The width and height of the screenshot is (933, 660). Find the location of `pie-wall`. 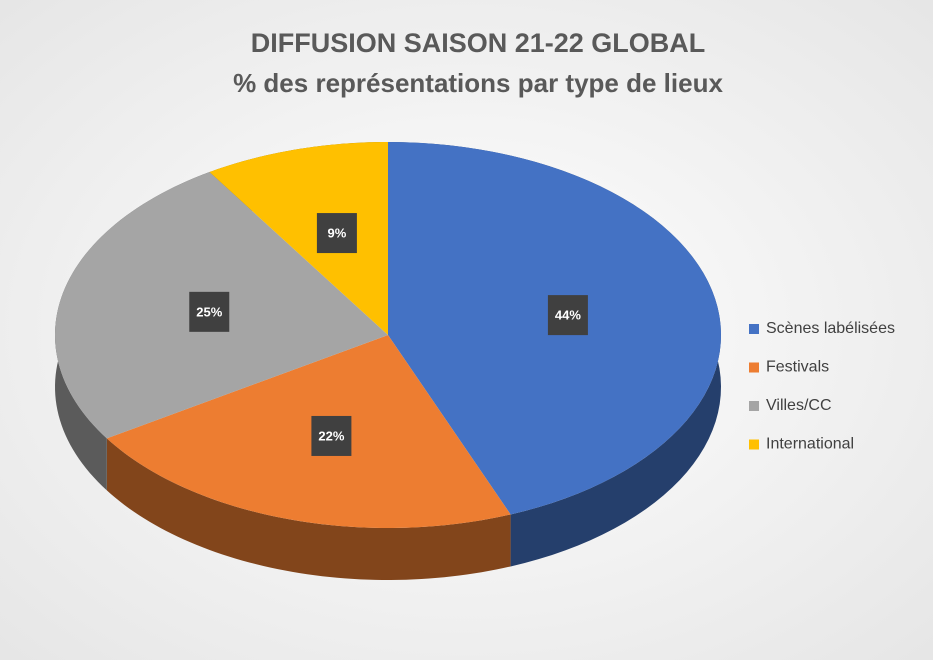

pie-wall is located at coordinates (308, 509).